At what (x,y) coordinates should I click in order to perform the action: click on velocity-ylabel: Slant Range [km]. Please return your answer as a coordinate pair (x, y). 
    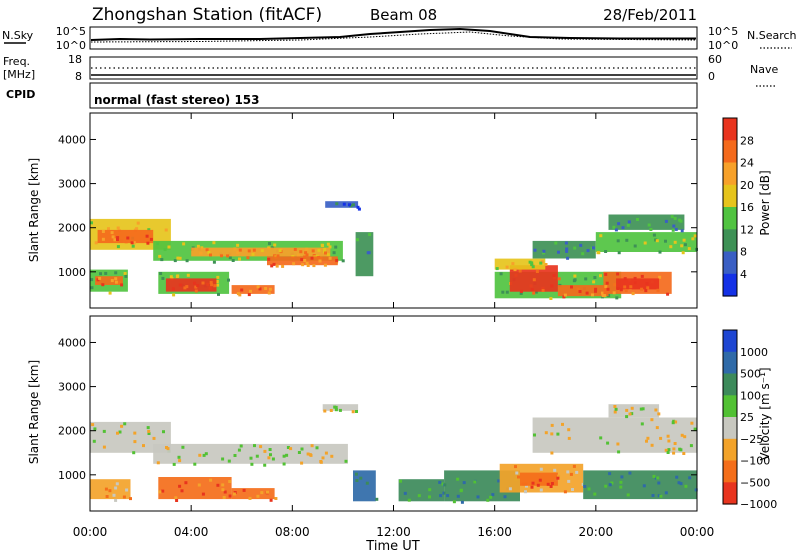
    Looking at the image, I should click on (34, 412).